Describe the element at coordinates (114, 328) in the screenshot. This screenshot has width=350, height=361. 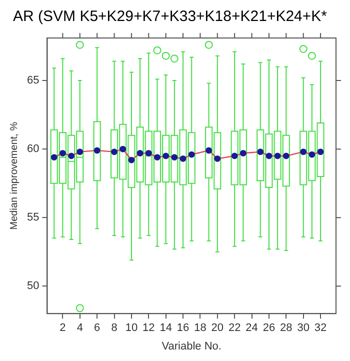
I see `x-tick-label: 8` at that location.